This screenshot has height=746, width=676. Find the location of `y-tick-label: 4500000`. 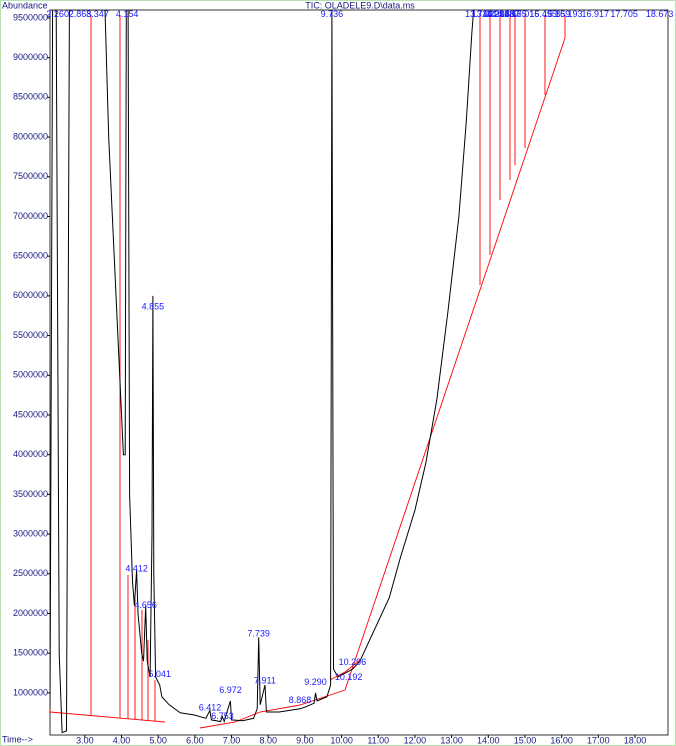

y-tick-label: 4500000 is located at coordinates (30, 414).